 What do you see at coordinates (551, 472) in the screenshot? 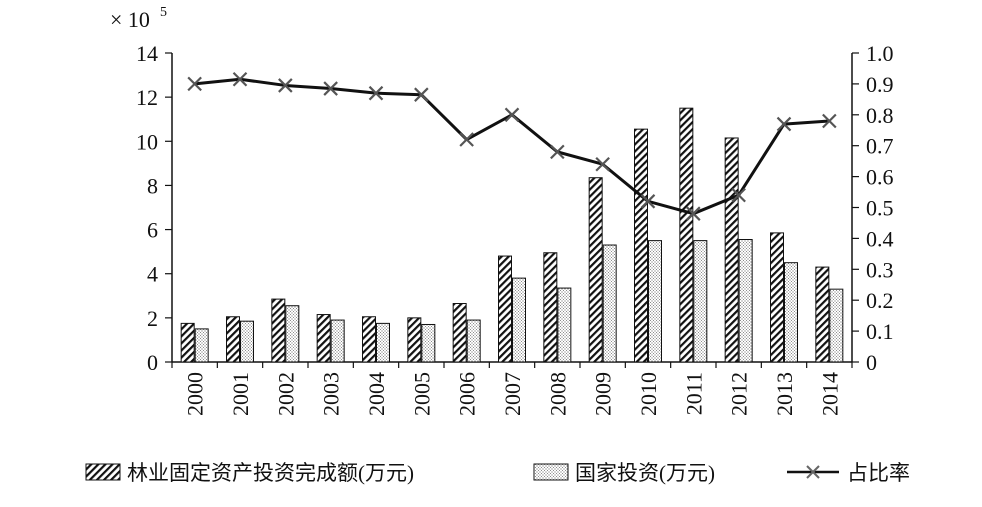
I see `legend-swatch-dots` at bounding box center [551, 472].